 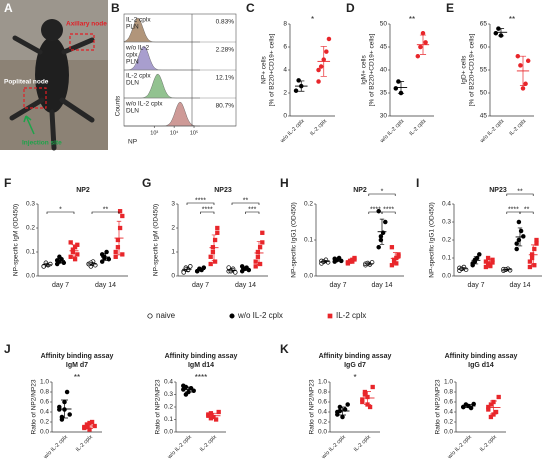 I want to click on panel-letter: F, so click(x=7, y=183).